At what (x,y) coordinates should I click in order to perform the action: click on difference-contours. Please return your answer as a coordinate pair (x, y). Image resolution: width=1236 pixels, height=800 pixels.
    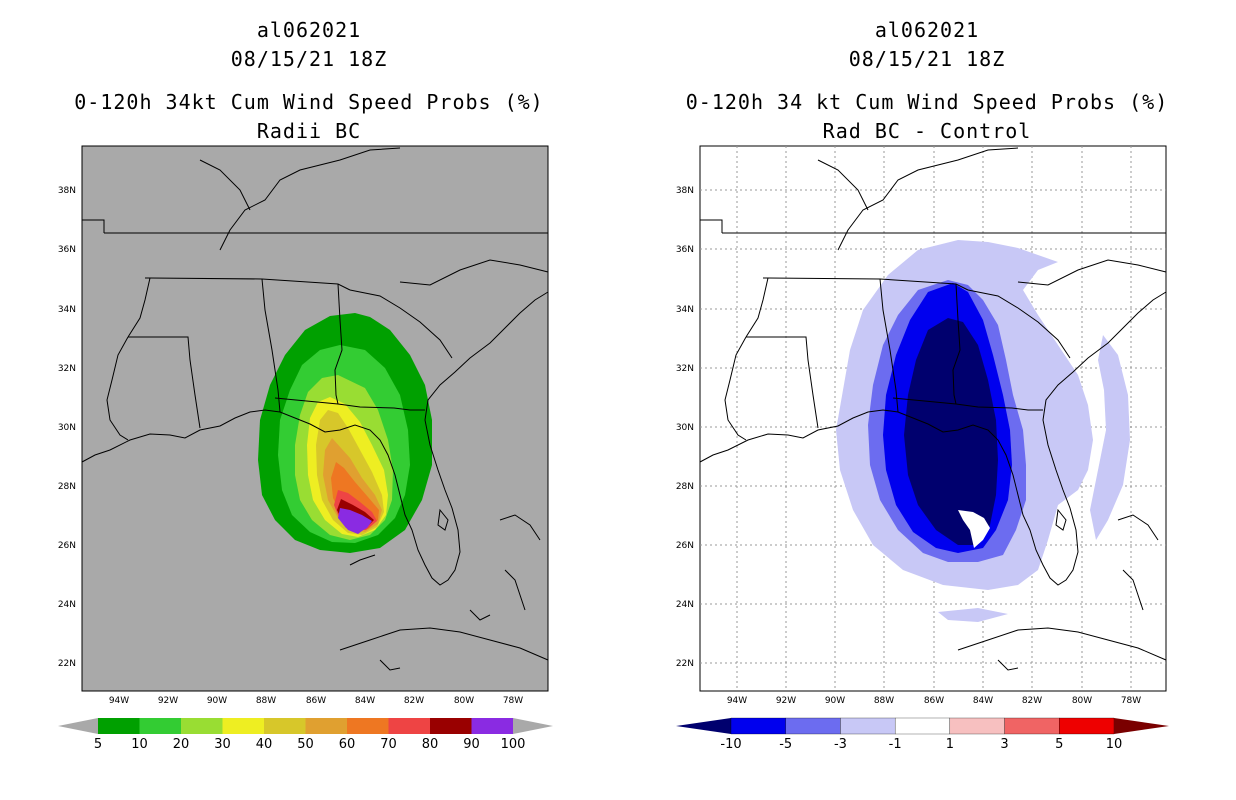
    Looking at the image, I should click on (983, 431).